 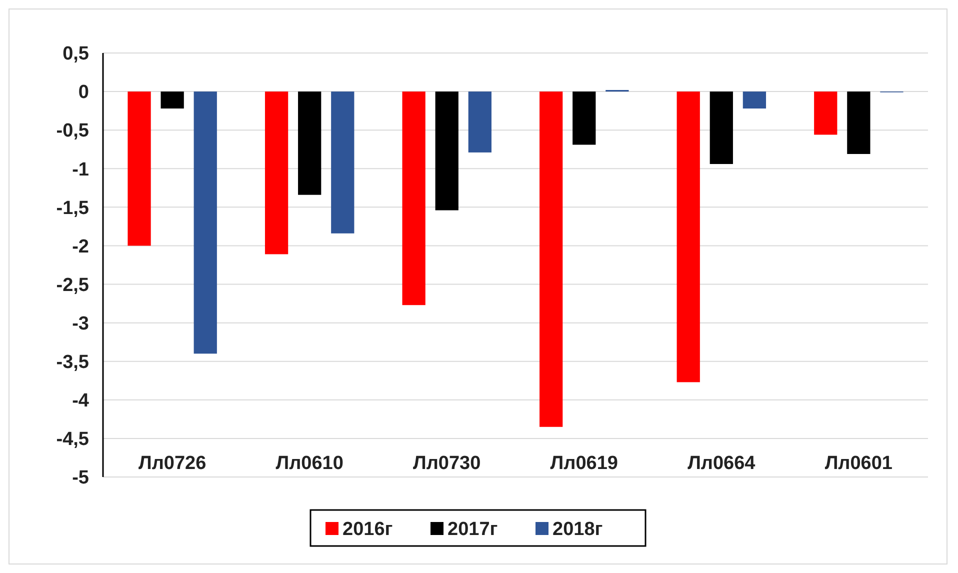 What do you see at coordinates (81, 169) in the screenshot?
I see `y-tick-label: -1` at bounding box center [81, 169].